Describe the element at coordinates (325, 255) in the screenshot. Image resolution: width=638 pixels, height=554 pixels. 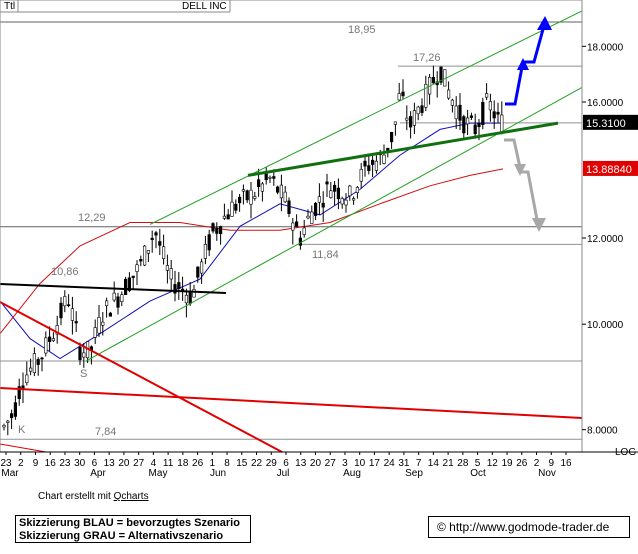
I see `level-annotation: 11,84` at that location.